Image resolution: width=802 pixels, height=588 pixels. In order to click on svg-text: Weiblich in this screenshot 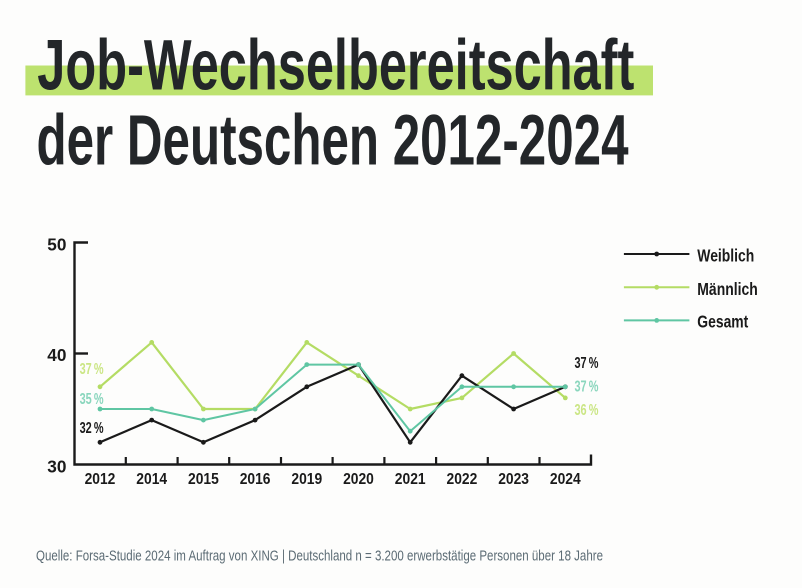, I will do `click(725, 256)`.